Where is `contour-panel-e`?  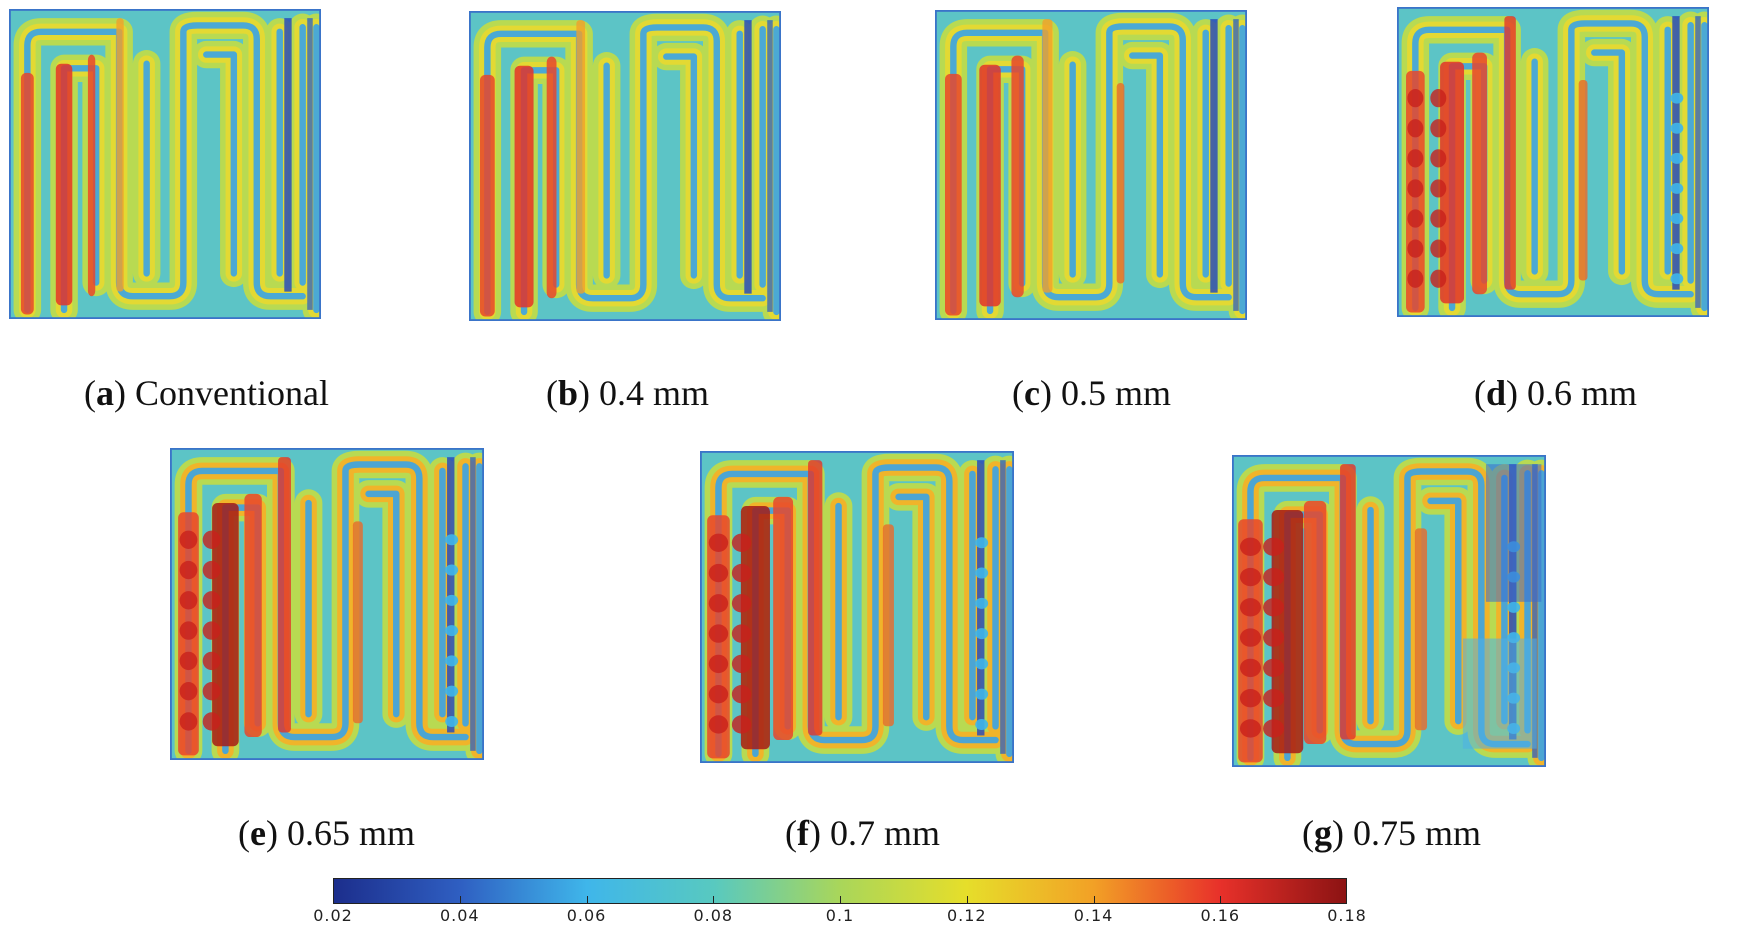
contour-panel-e is located at coordinates (327, 604).